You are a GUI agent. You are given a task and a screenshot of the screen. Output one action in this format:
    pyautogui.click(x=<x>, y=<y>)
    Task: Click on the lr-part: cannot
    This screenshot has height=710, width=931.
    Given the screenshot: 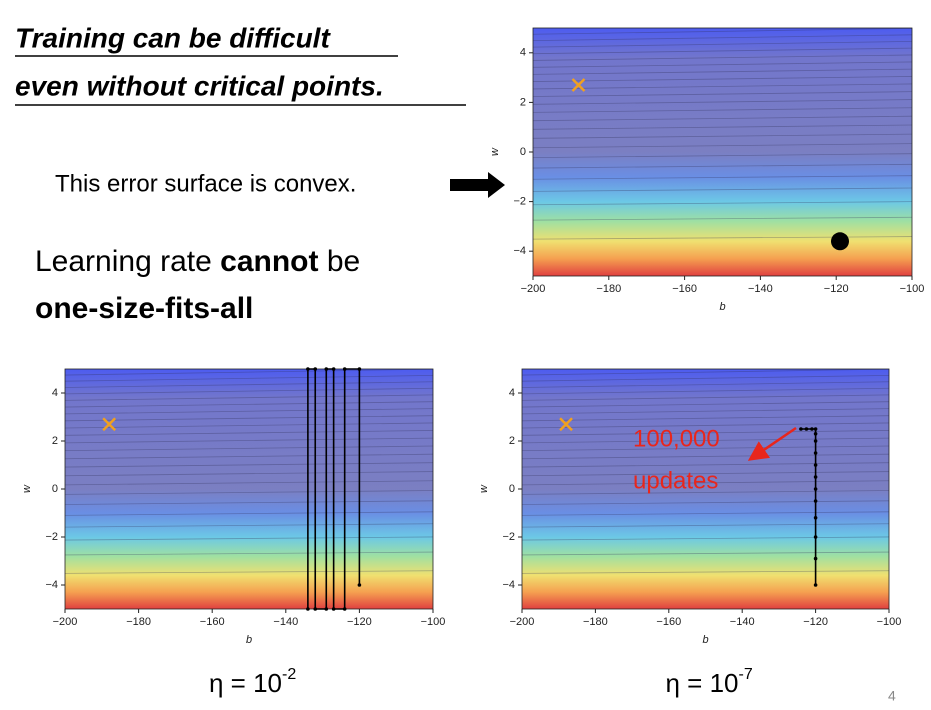 What is the action you would take?
    pyautogui.click(x=269, y=261)
    